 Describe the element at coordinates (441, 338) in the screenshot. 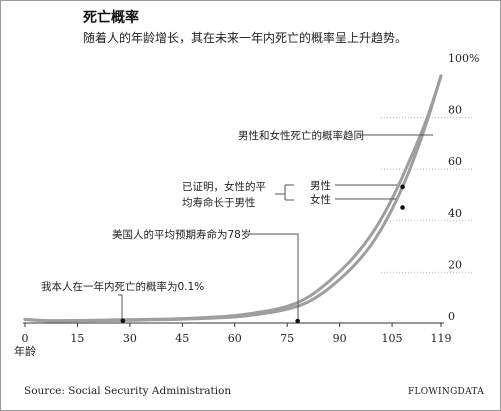

I see `x-tick-label-119: 119` at that location.